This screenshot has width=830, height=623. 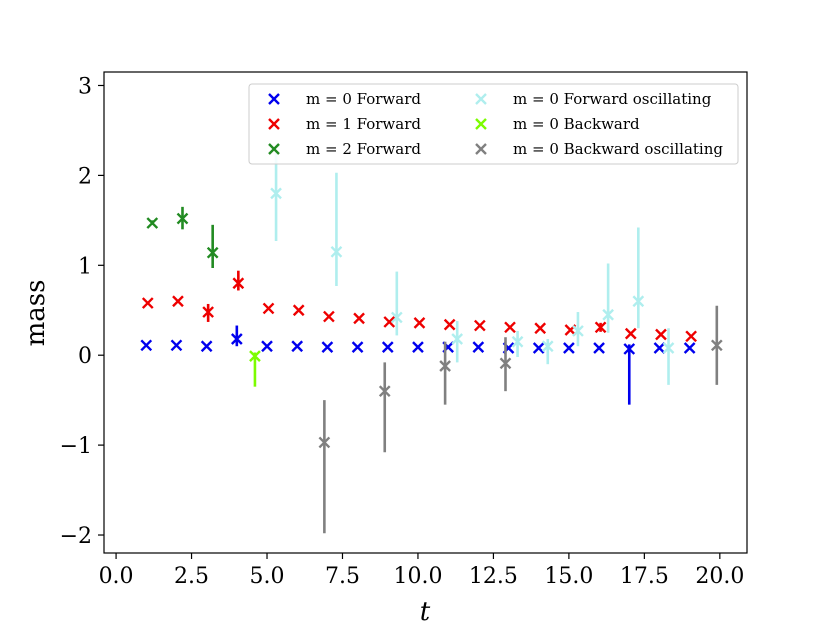 What do you see at coordinates (363, 124) in the screenshot?
I see `legend-label: m = 1 Forward` at bounding box center [363, 124].